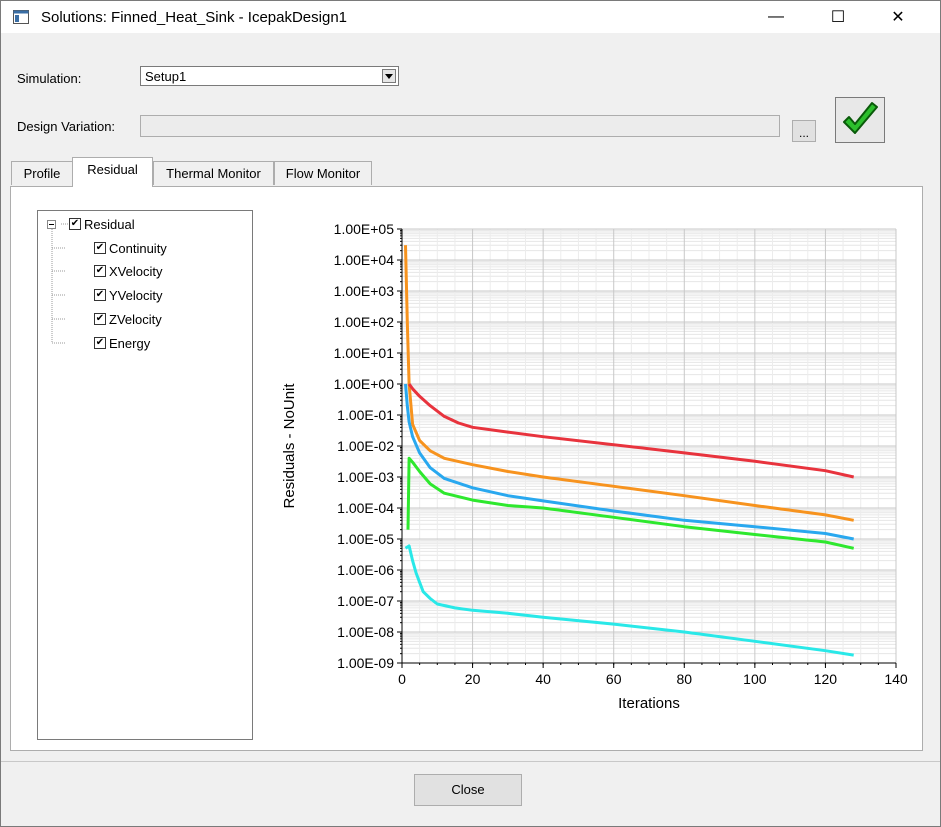 The image size is (941, 827). What do you see at coordinates (42, 173) in the screenshot?
I see `tab-profile: Profile` at bounding box center [42, 173].